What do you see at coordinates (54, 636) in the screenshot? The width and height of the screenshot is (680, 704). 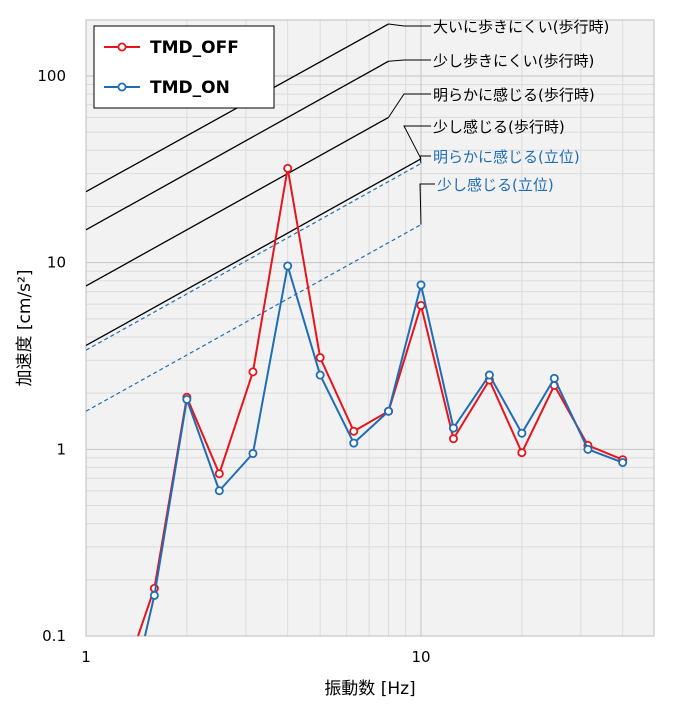 I see `y-tick-label: 0.1` at bounding box center [54, 636].